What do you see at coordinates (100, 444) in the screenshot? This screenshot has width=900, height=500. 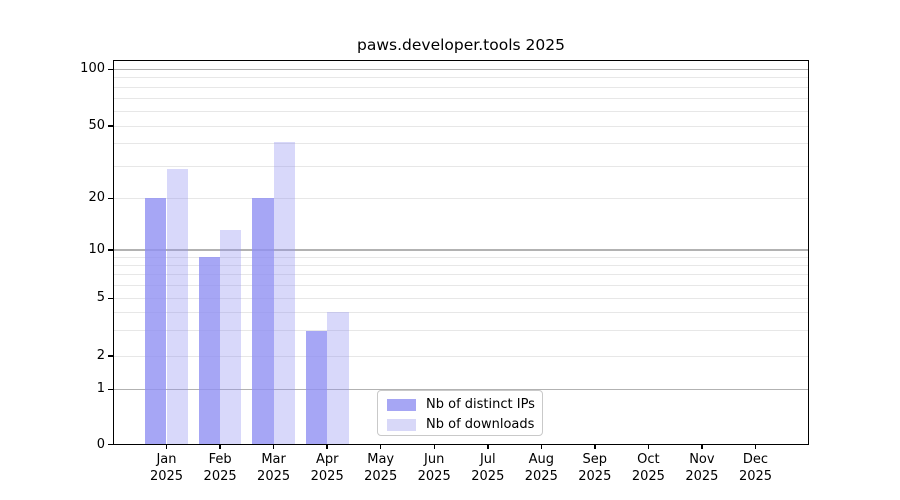 I see `y-tick-label: 0` at bounding box center [100, 444].